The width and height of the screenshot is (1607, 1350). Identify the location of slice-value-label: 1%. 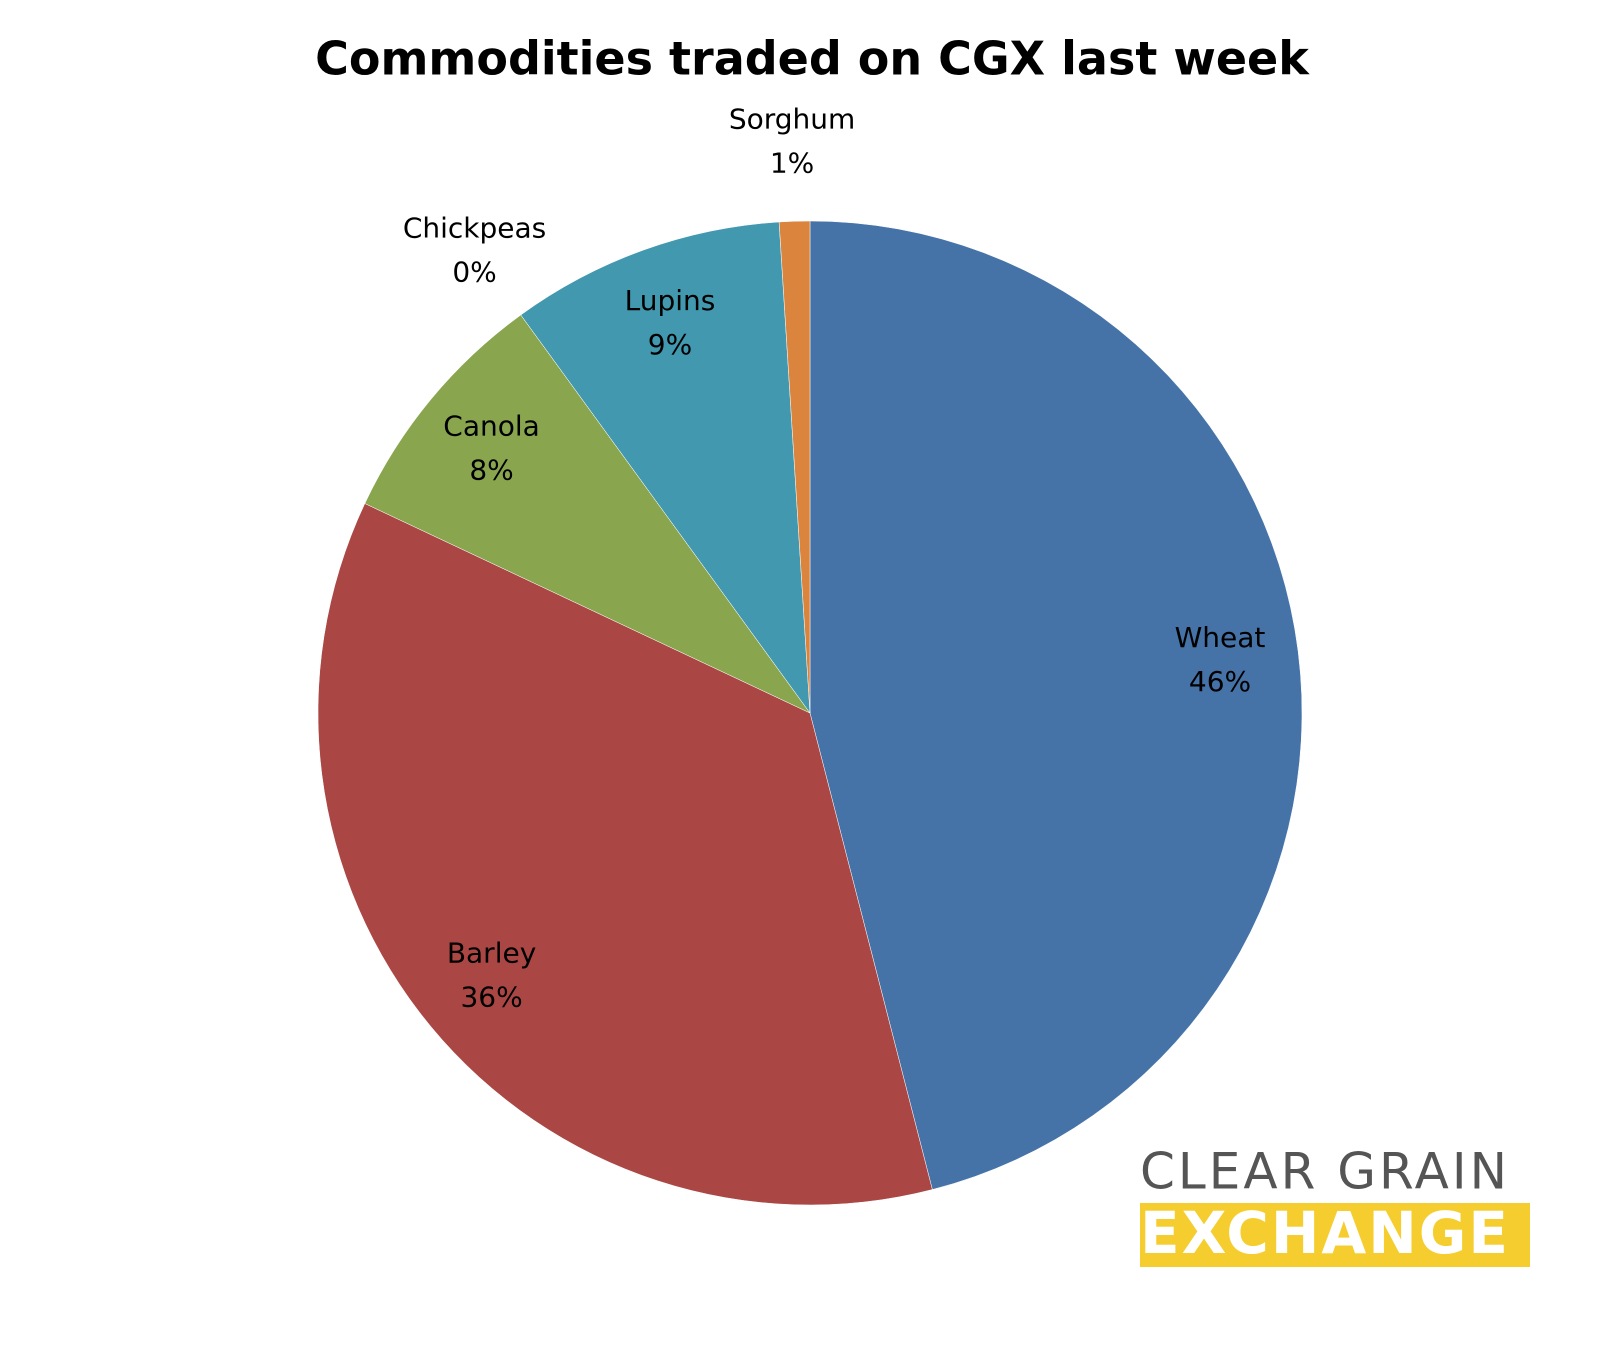
(792, 163).